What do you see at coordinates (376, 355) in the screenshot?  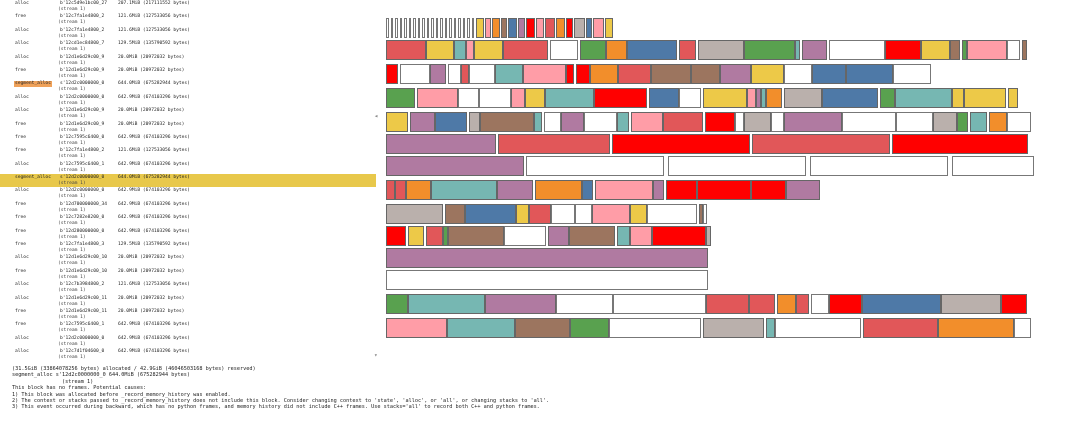 I see `scroll-down-arrow-icon: ▾` at bounding box center [376, 355].